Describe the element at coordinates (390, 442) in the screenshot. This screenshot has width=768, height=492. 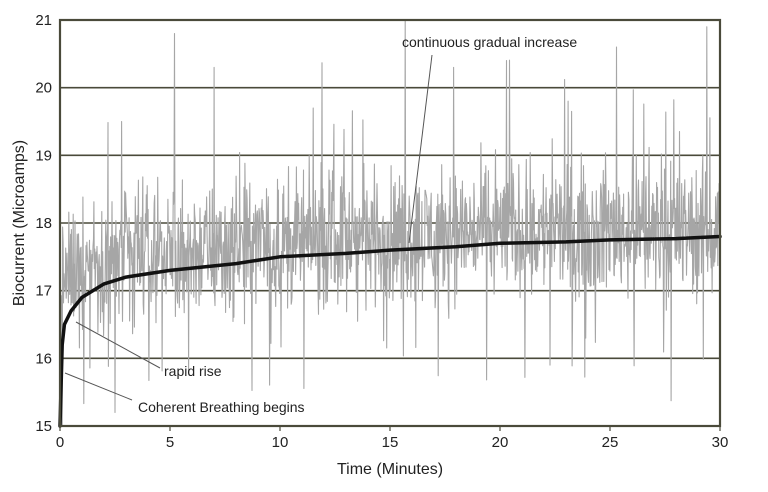
I see `x-tick-label-15: 15` at that location.